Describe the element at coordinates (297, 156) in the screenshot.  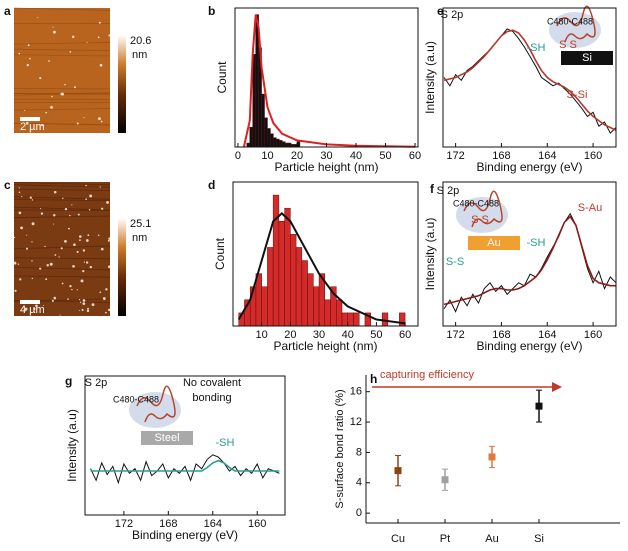
I see `x-tick-label: 20` at that location.